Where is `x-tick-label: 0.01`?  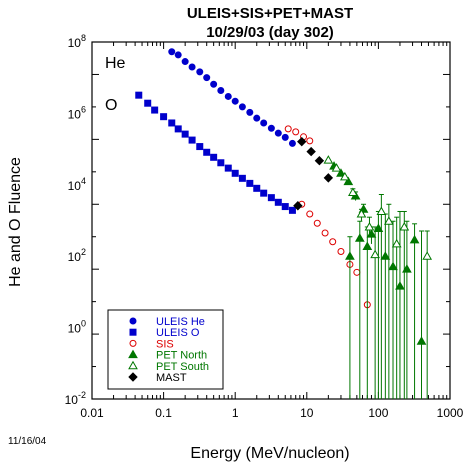 x-tick-label: 0.01 is located at coordinates (92, 413).